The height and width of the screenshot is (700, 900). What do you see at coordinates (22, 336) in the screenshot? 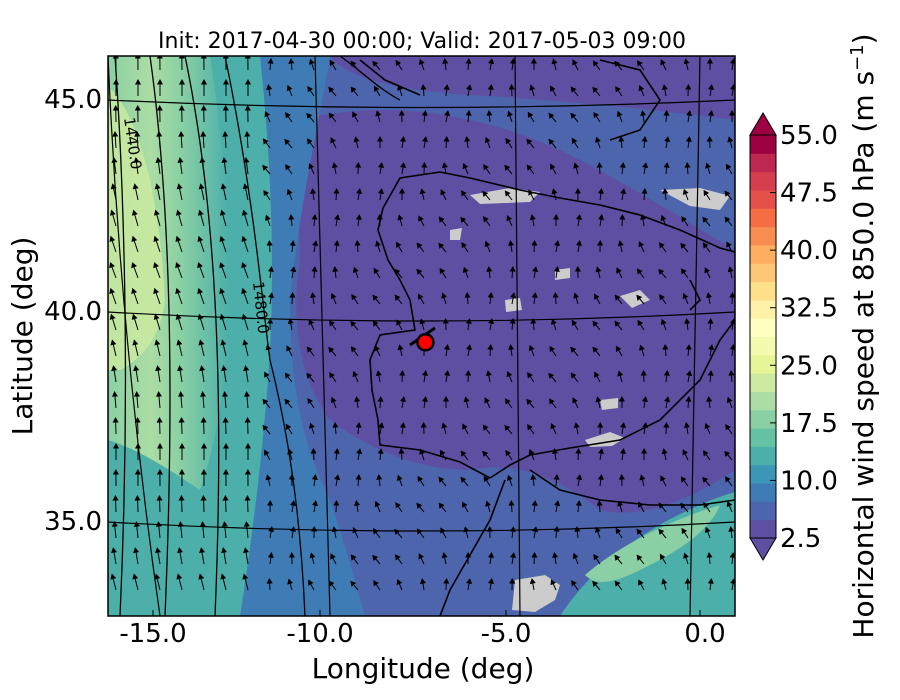
I see `y-axis-label: Latitude (deg)` at bounding box center [22, 336].